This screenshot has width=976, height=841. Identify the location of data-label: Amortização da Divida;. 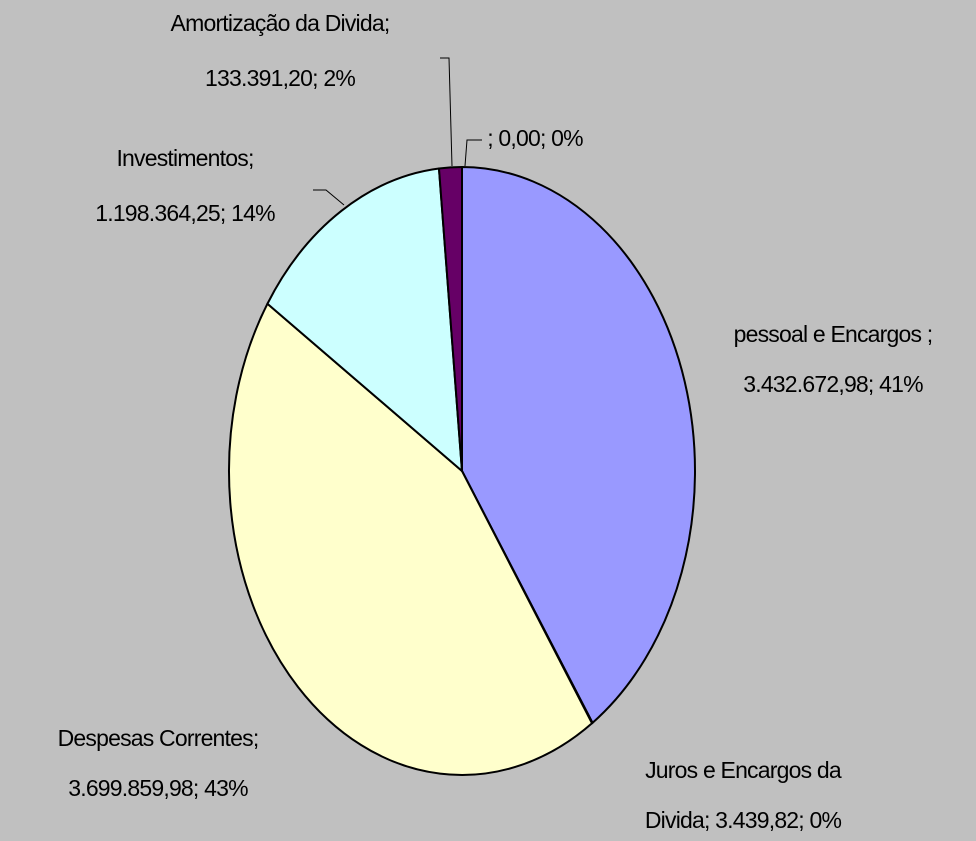
(280, 23).